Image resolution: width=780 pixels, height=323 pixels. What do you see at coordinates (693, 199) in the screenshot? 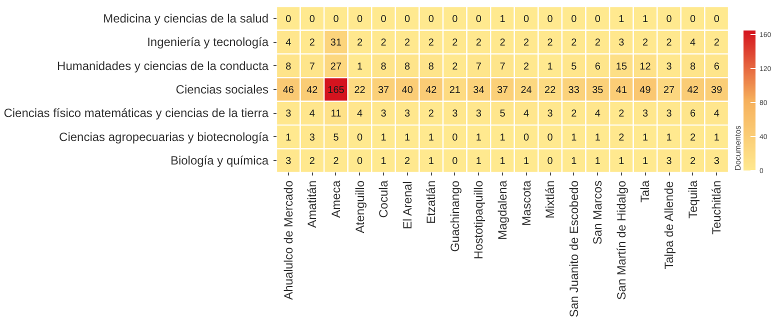
I see `x-tick-label: Tequila` at bounding box center [693, 199].